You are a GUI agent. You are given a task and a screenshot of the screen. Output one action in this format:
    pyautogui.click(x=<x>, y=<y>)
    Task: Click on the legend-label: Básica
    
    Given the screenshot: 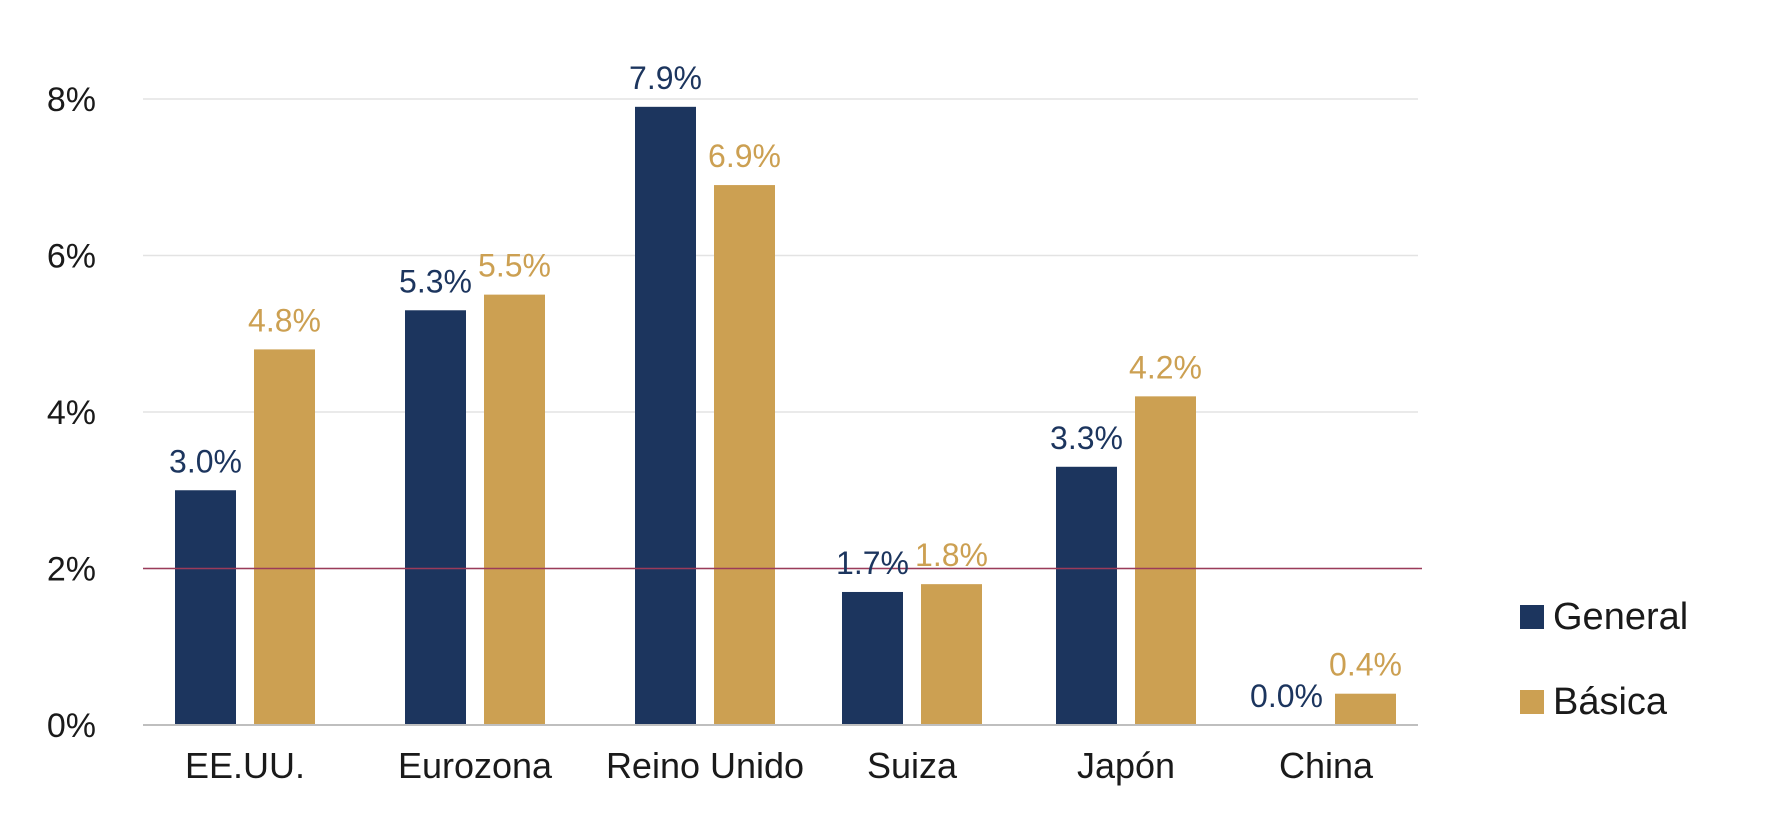 What is the action you would take?
    pyautogui.click(x=1610, y=702)
    